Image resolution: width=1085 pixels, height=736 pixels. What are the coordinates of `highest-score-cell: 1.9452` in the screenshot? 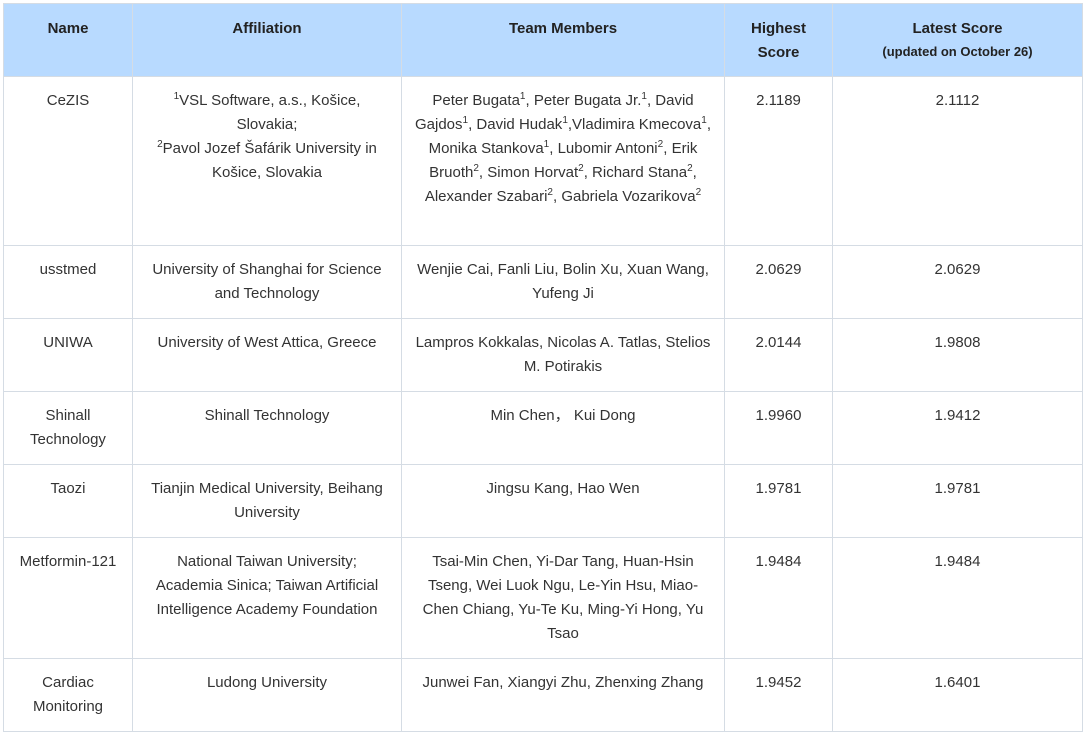 It's located at (778, 695).